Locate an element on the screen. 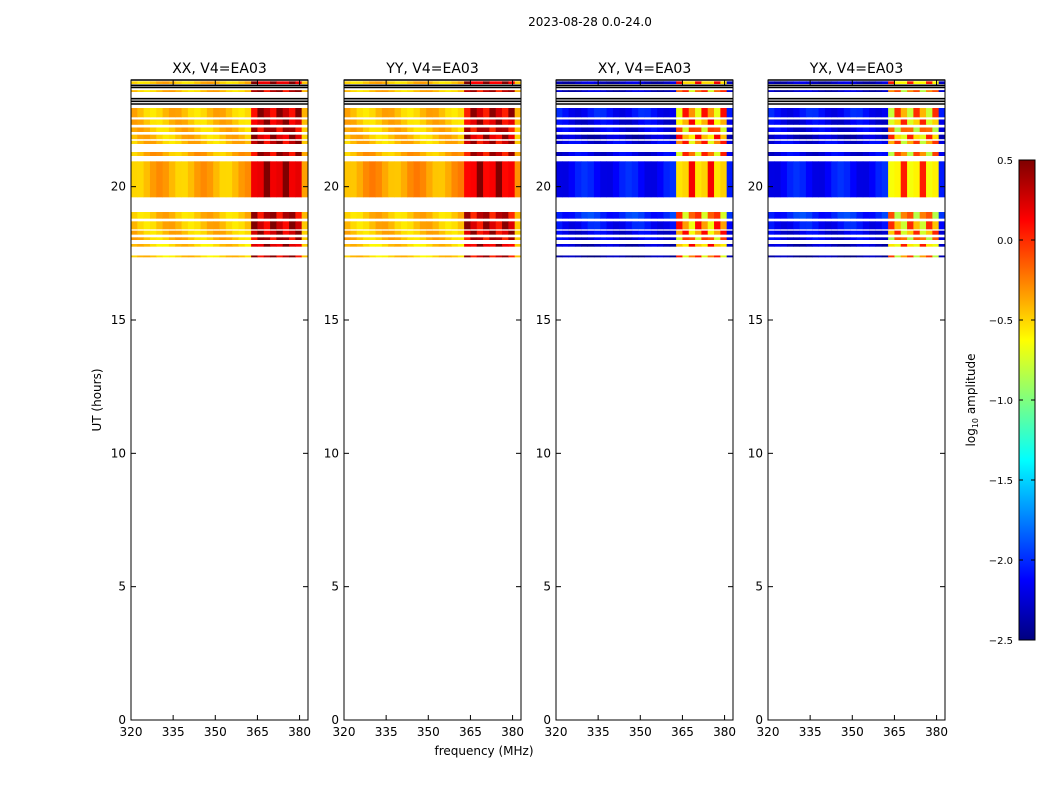  colorbar-tick-label: 0.5 is located at coordinates (1005, 161).